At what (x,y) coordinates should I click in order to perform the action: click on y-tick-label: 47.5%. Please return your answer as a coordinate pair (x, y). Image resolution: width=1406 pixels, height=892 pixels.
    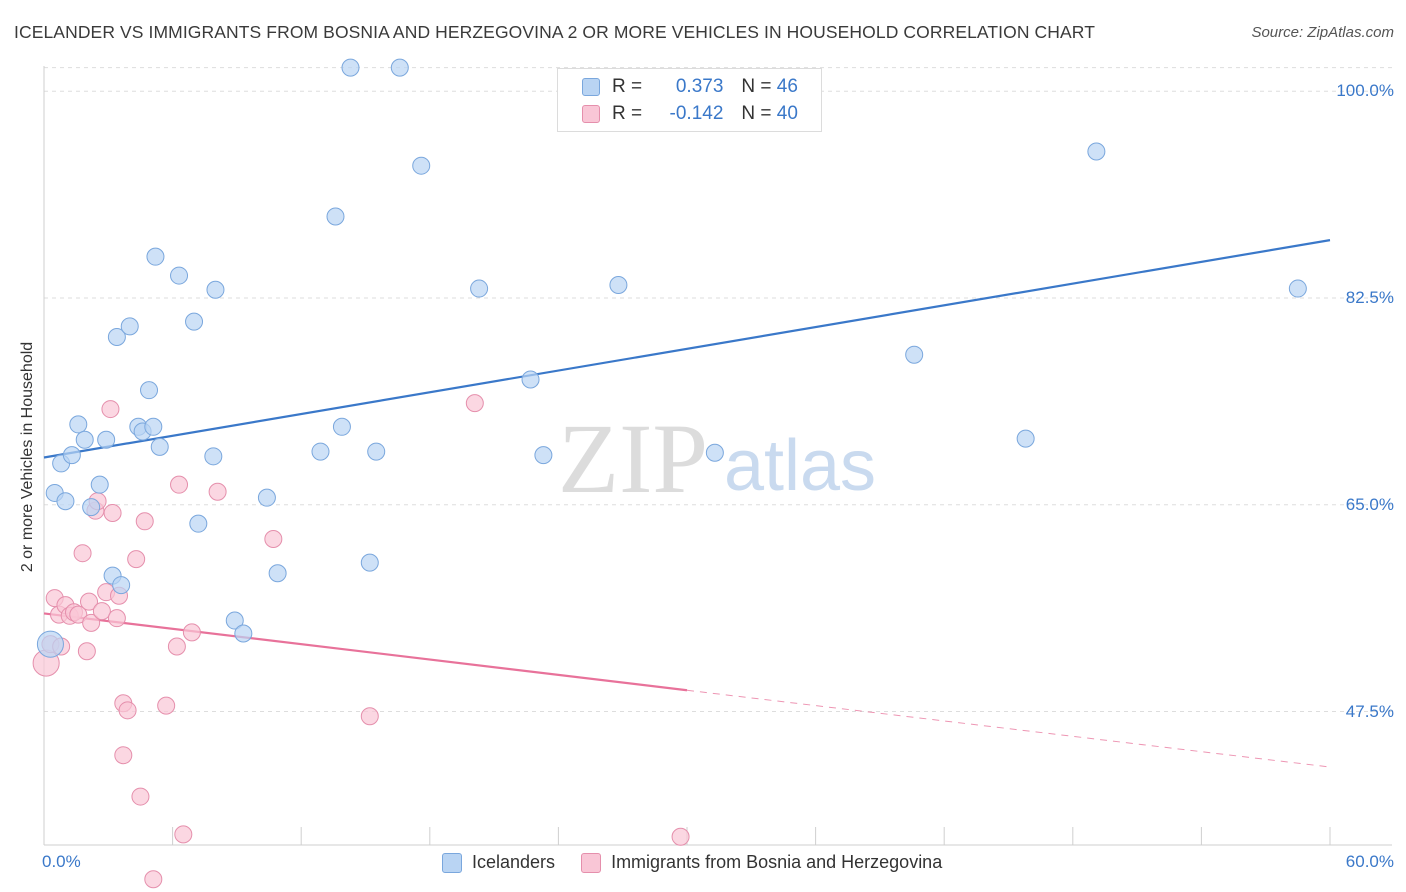
    Looking at the image, I should click on (1369, 711).